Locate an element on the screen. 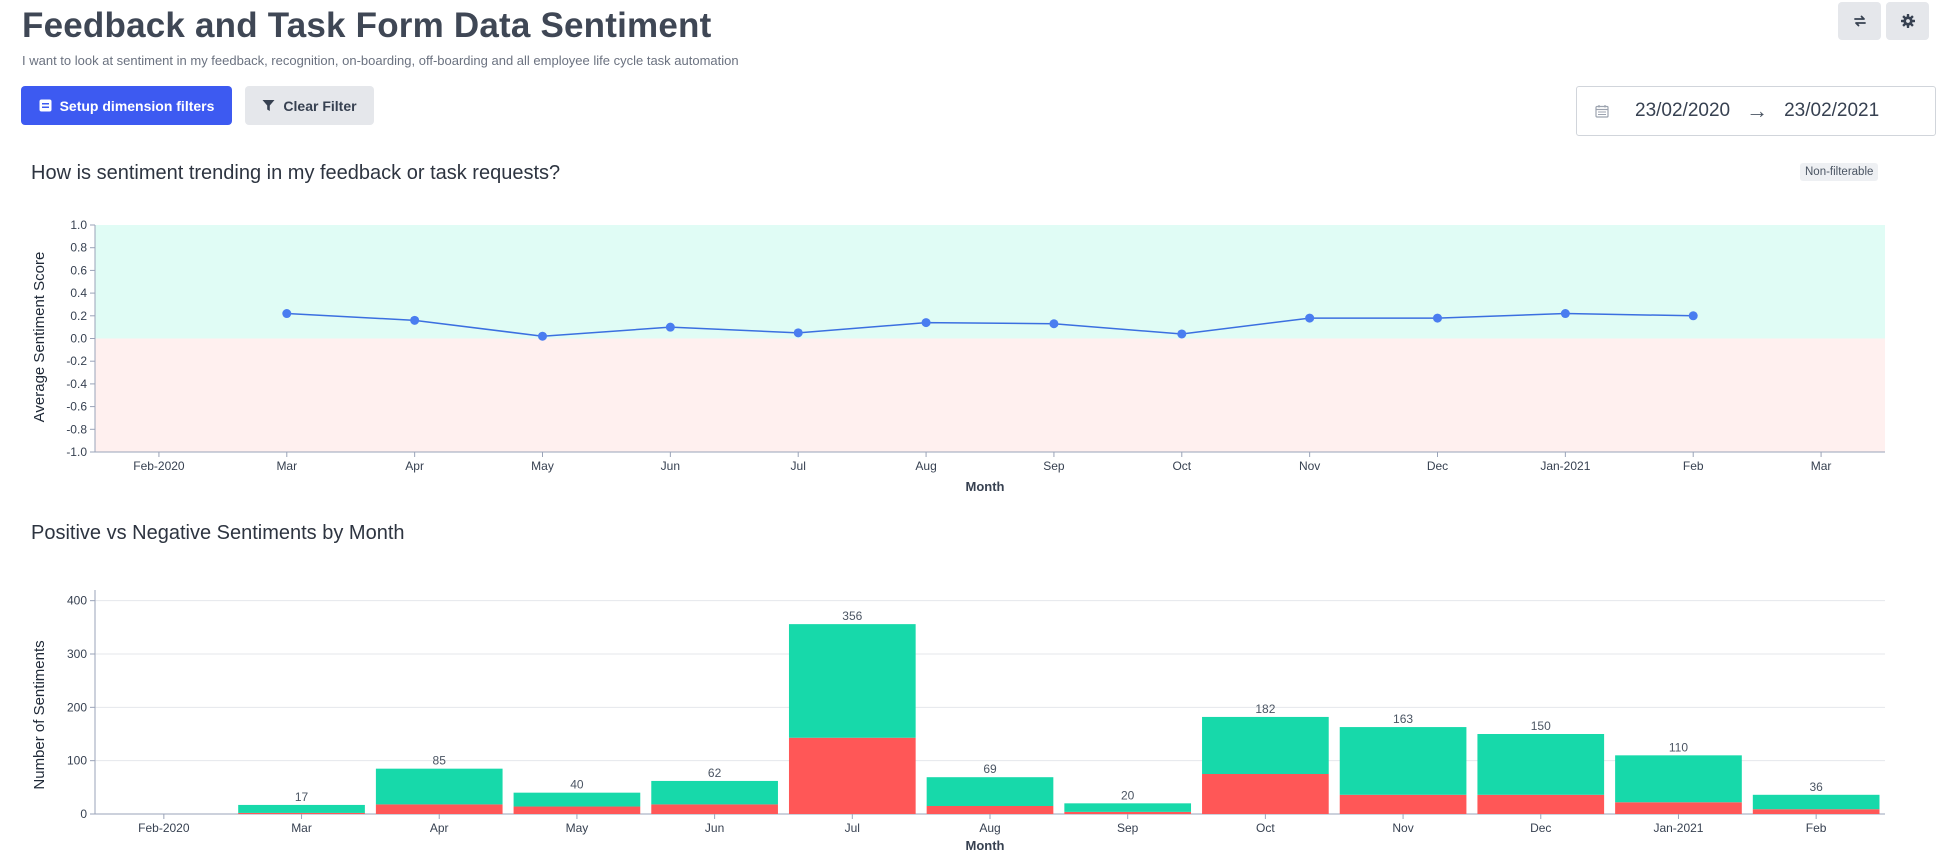 Image resolution: width=1942 pixels, height=861 pixels. refresh-button is located at coordinates (1859, 21).